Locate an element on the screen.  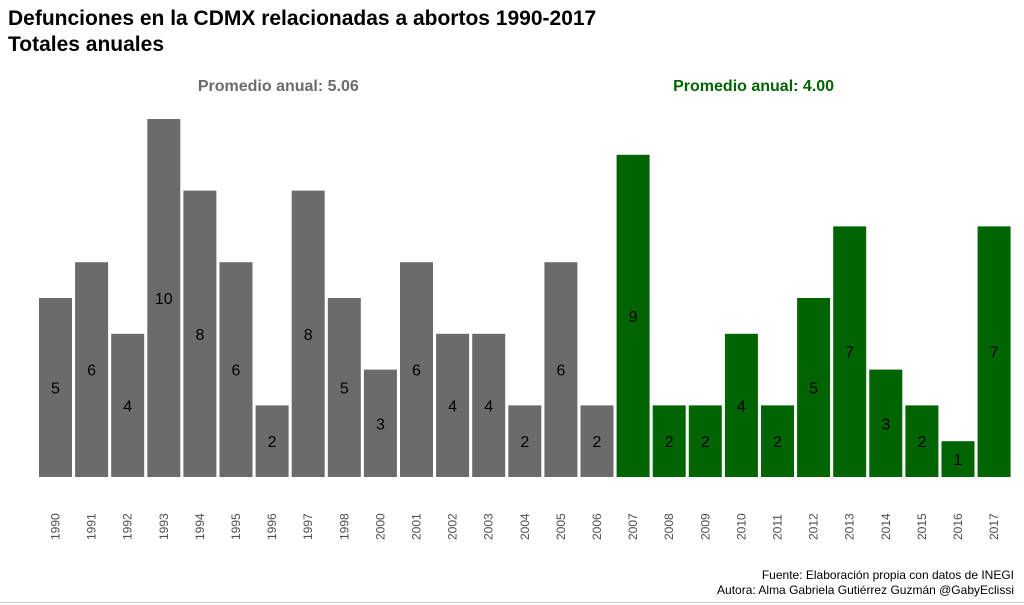
bar-1994 is located at coordinates (200, 333).